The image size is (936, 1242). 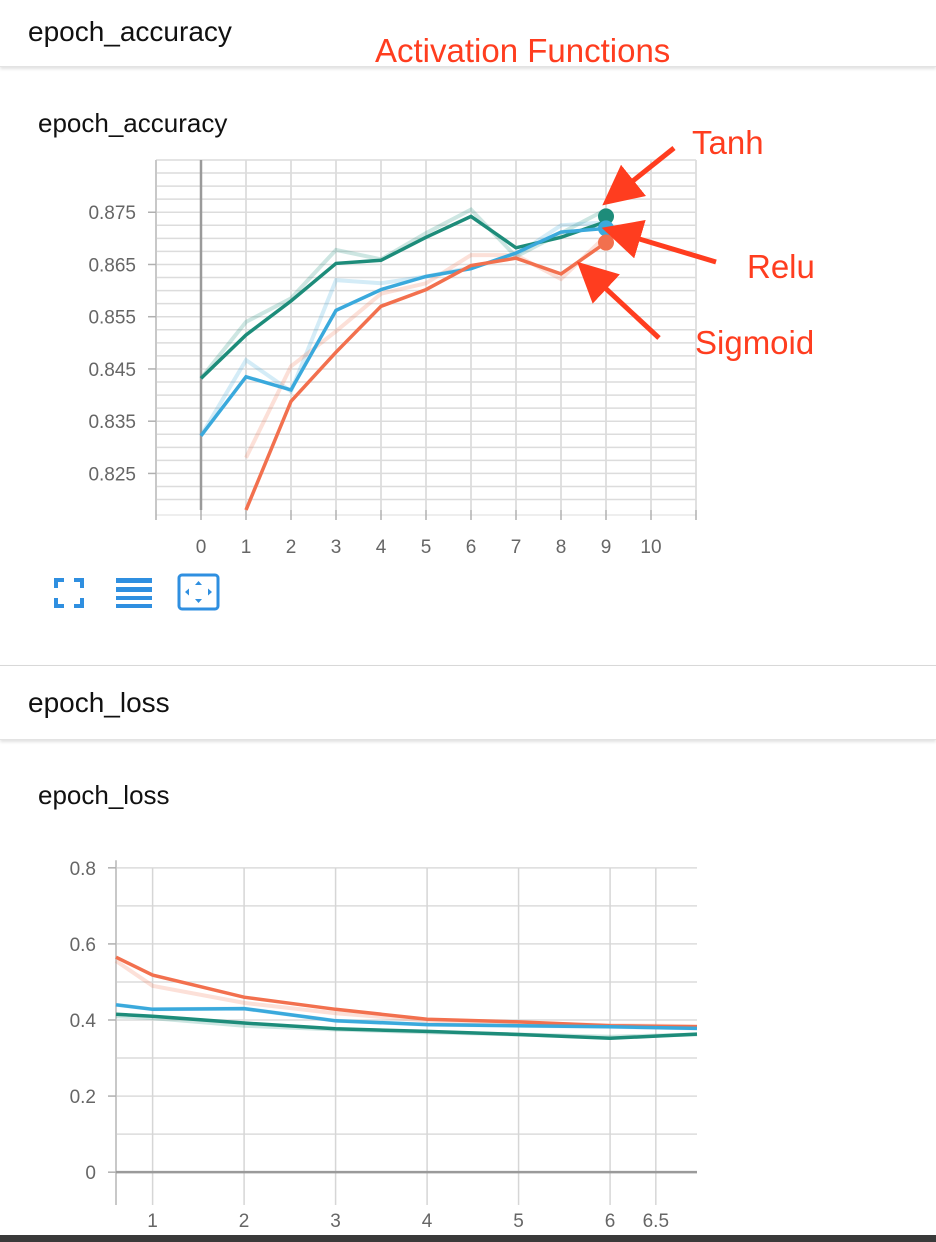 What do you see at coordinates (610, 1221) in the screenshot?
I see `loss-x-tick-label: 6` at bounding box center [610, 1221].